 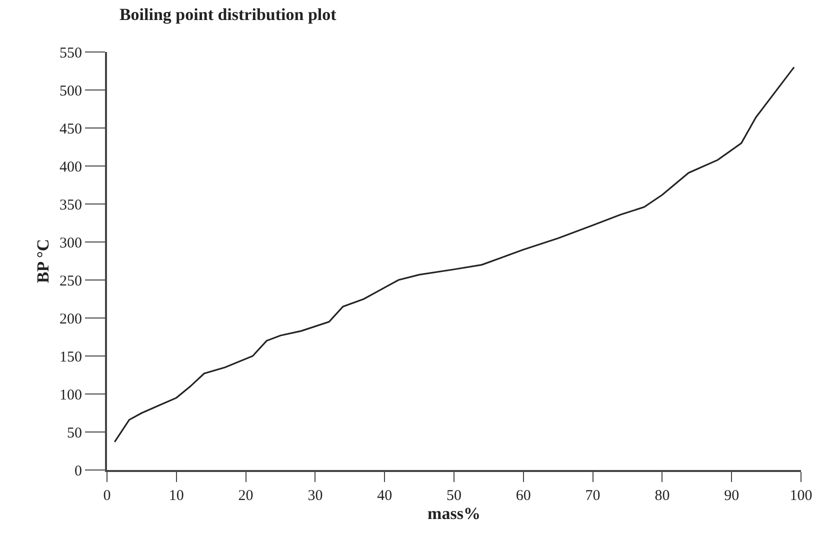 What do you see at coordinates (71, 319) in the screenshot?
I see `y-tick-label: 200` at bounding box center [71, 319].